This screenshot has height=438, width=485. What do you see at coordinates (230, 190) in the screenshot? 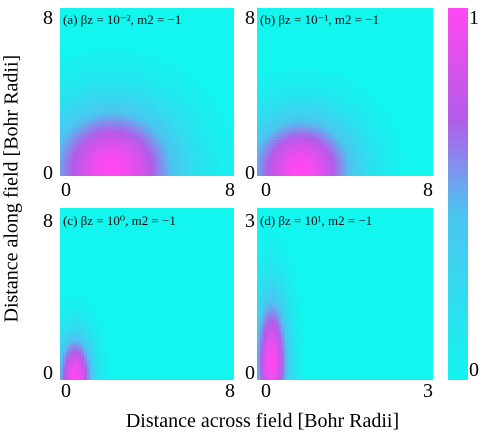
I see `xtick-a-right: 8` at bounding box center [230, 190].